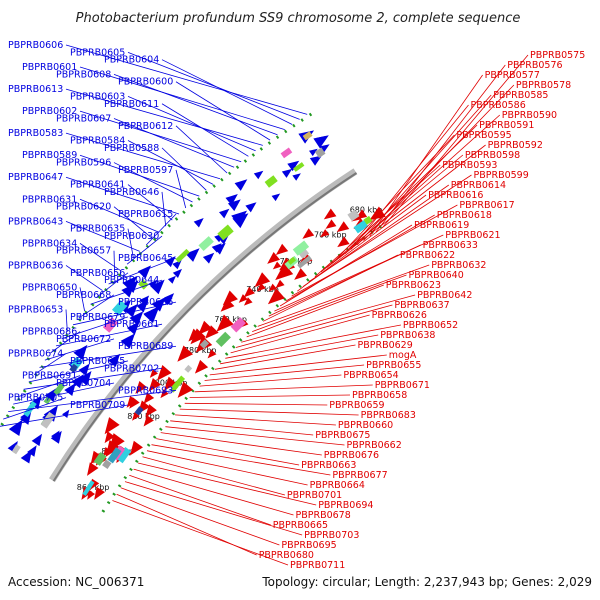  I want to click on tick-label: 760 kbp, so click(230, 319).